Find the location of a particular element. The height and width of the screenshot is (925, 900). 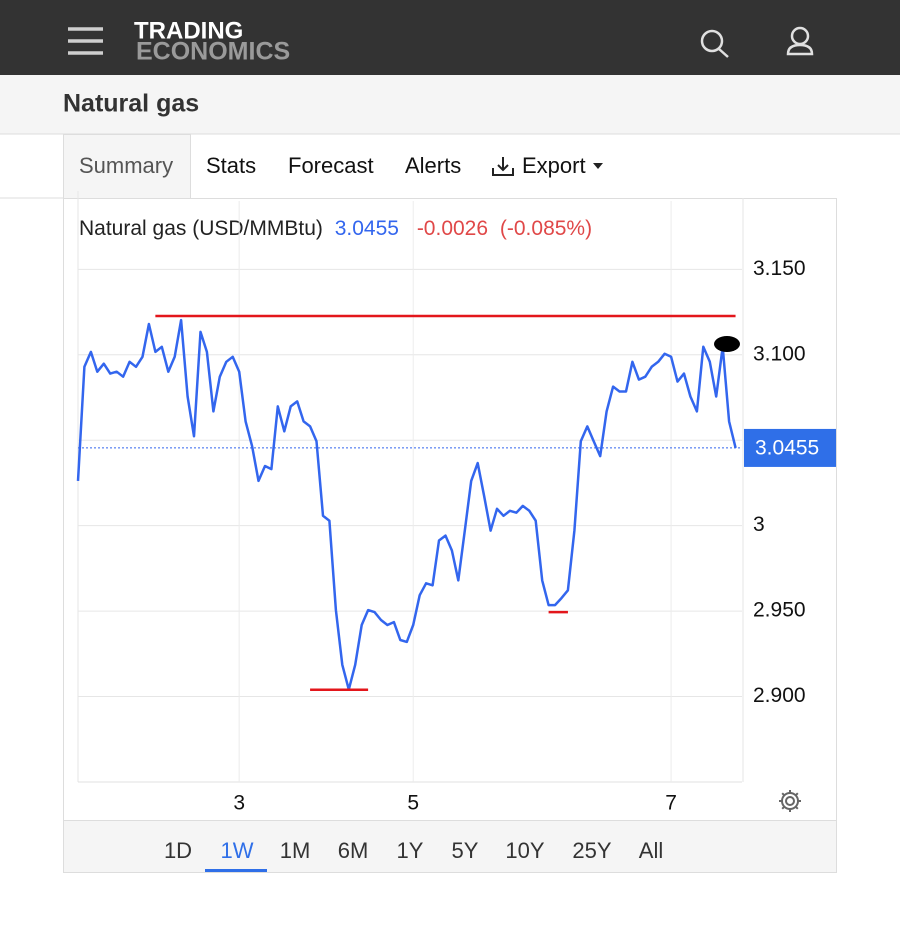

settings-icon is located at coordinates (790, 801).